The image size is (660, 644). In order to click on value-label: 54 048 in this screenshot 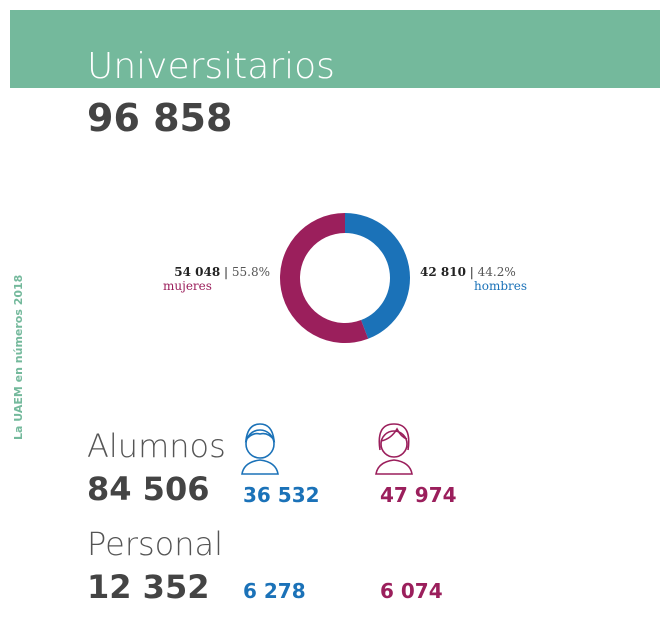, I will do `click(197, 272)`.